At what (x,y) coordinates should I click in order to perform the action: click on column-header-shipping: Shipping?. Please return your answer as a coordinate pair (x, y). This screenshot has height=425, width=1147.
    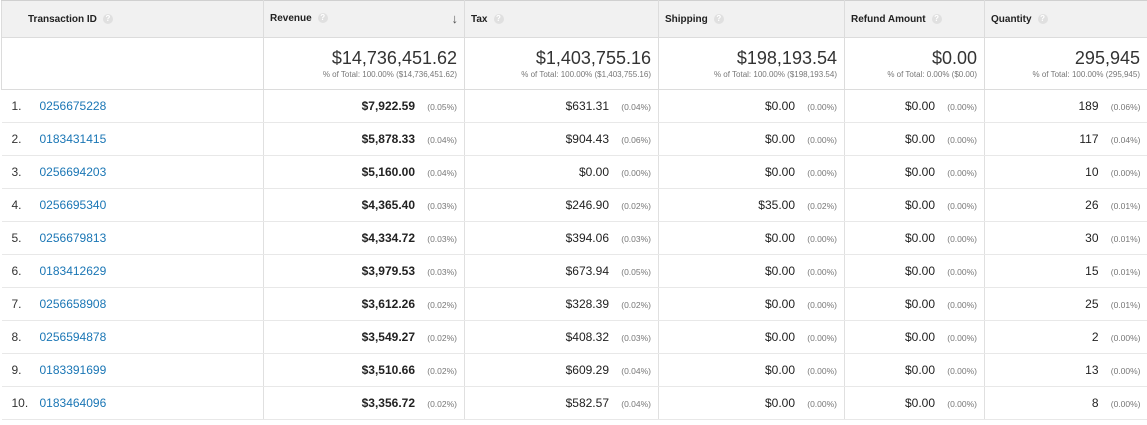
    Looking at the image, I should click on (751, 19).